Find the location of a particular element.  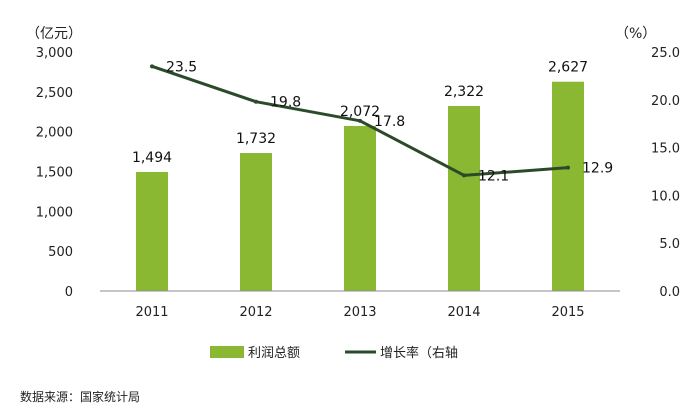

right-axis-tick-label: 10.0 is located at coordinates (665, 196).